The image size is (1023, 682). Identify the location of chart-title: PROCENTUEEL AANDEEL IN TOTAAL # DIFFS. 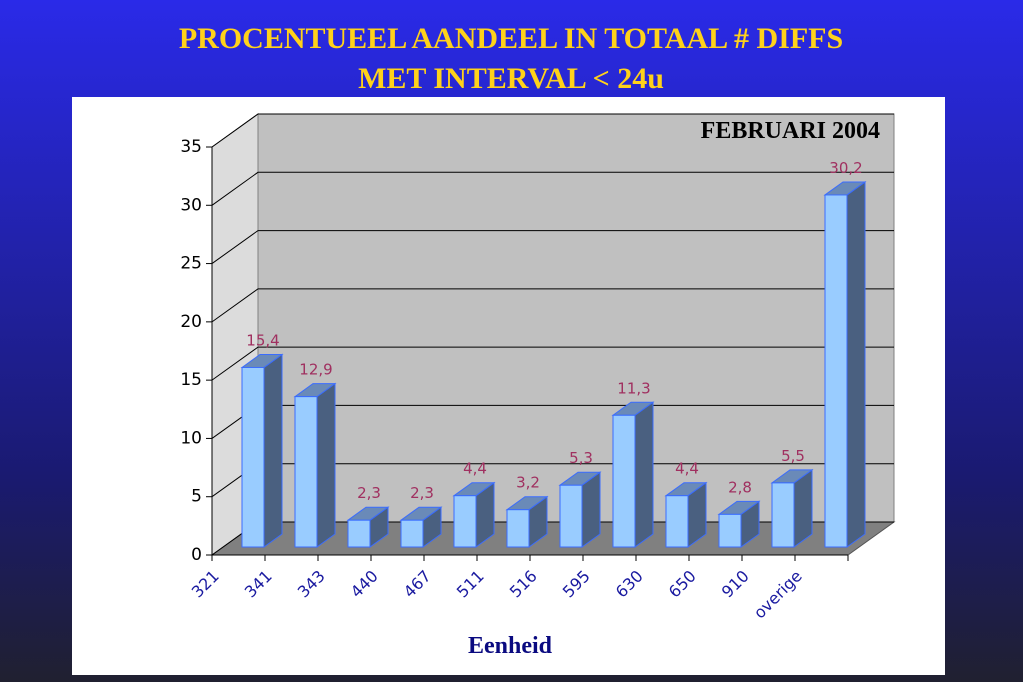
(511, 38).